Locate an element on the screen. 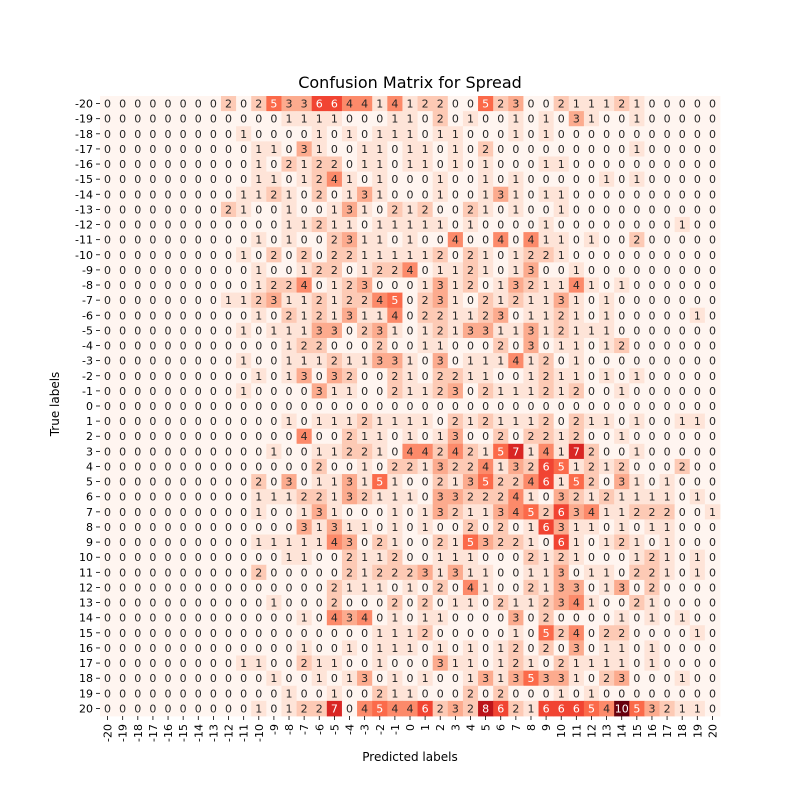 The height and width of the screenshot is (800, 800). y-tick-label: -14 is located at coordinates (84, 194).